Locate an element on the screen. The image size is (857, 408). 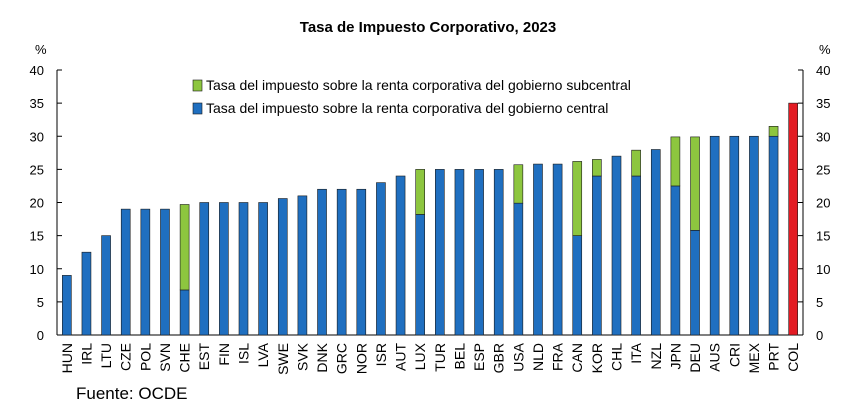
bar-central-usa is located at coordinates (518, 269).